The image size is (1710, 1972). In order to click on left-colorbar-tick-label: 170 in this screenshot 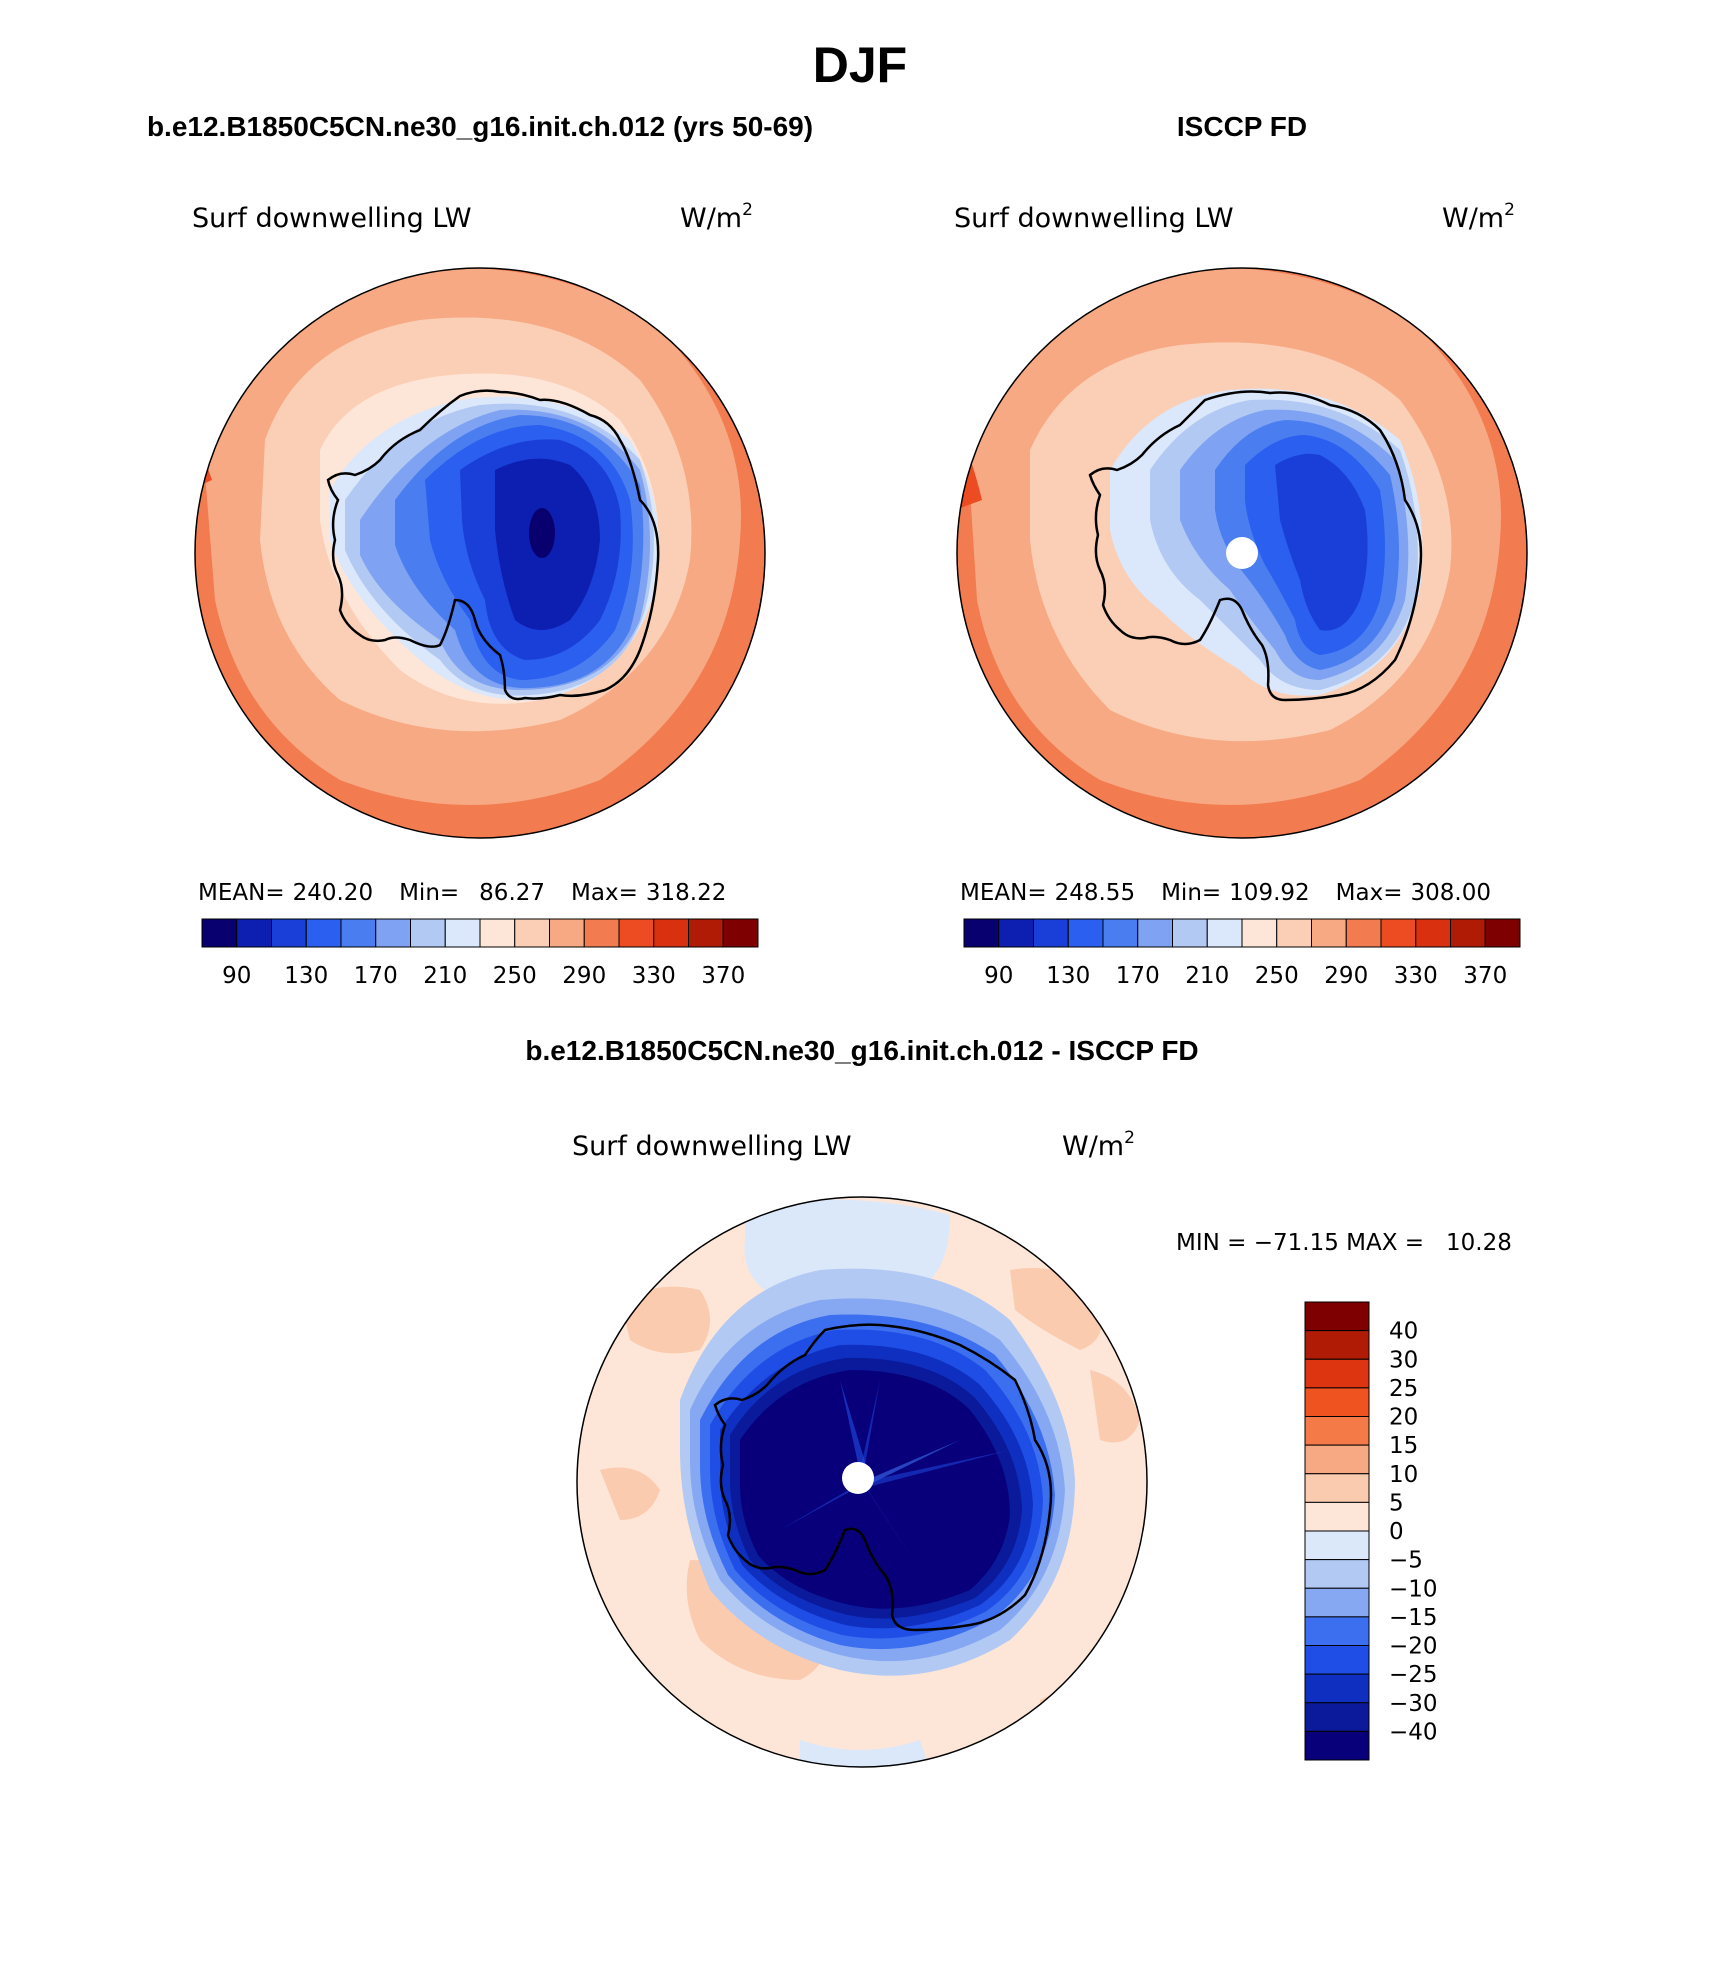, I will do `click(376, 976)`.